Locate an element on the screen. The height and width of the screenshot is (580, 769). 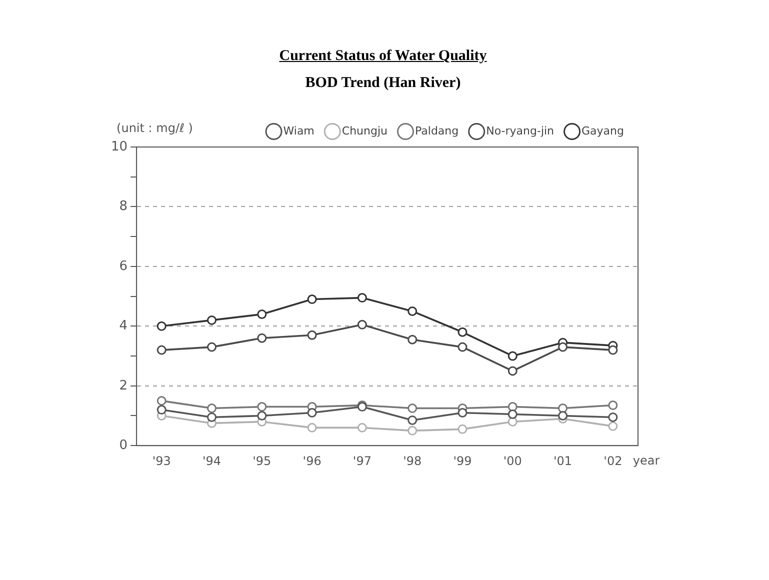
x-tick-label: '97 is located at coordinates (362, 461).